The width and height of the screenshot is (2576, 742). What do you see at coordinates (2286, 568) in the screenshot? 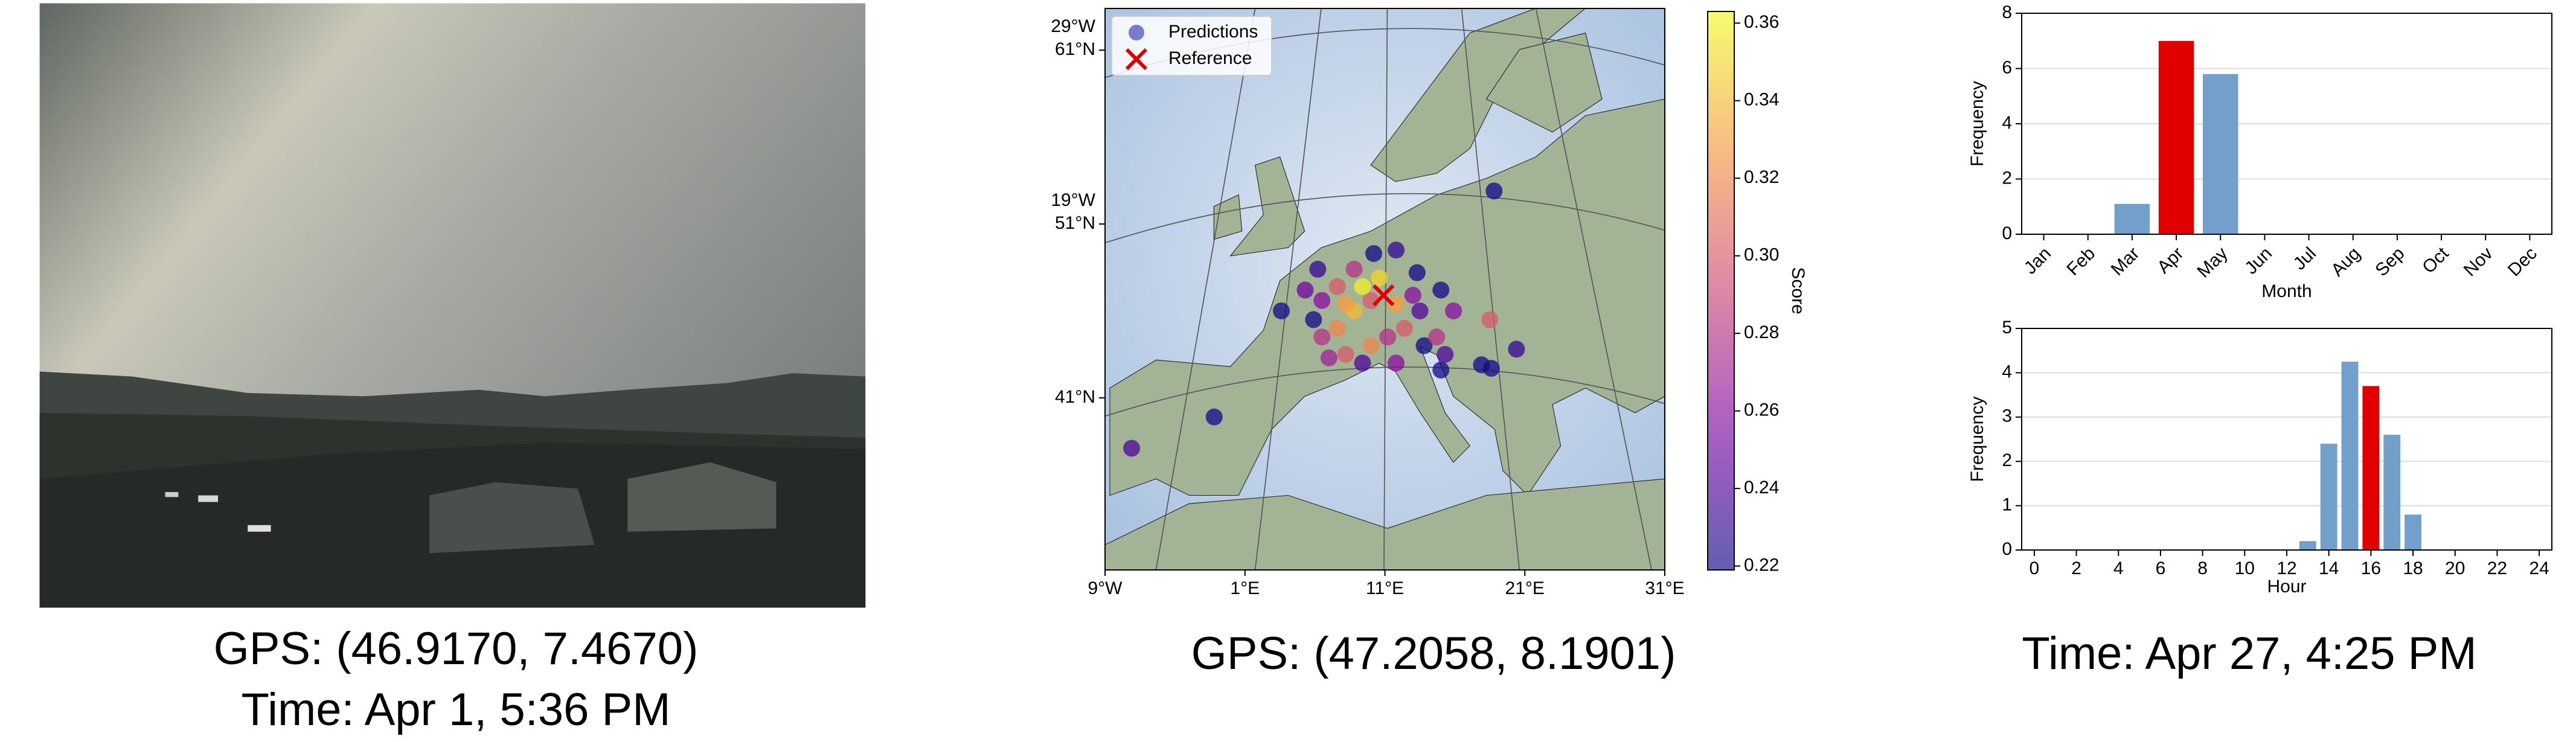
I see `x-tick-label: 12` at bounding box center [2286, 568].